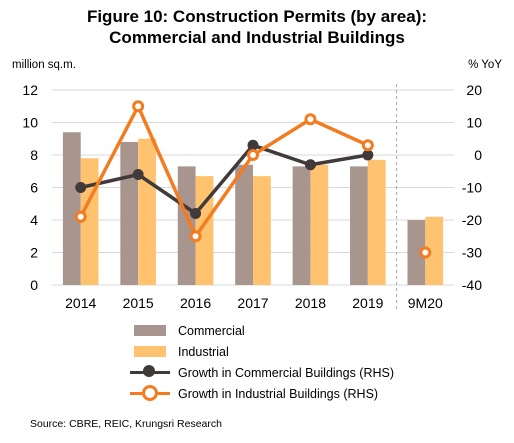 This screenshot has height=443, width=514. I want to click on y-tick-label-left: 4, so click(34, 220).